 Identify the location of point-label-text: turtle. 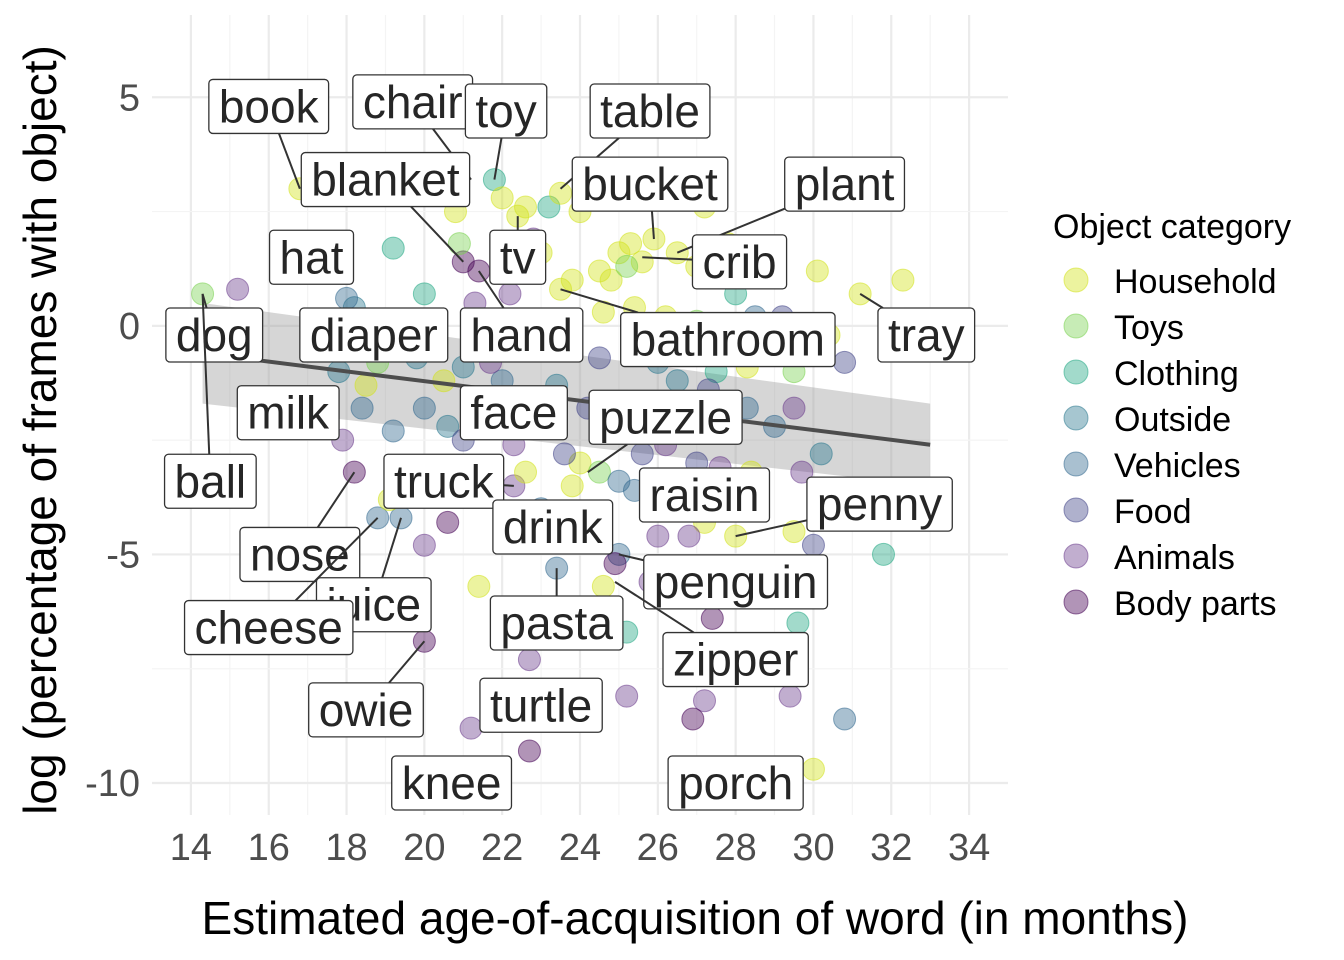
(541, 705).